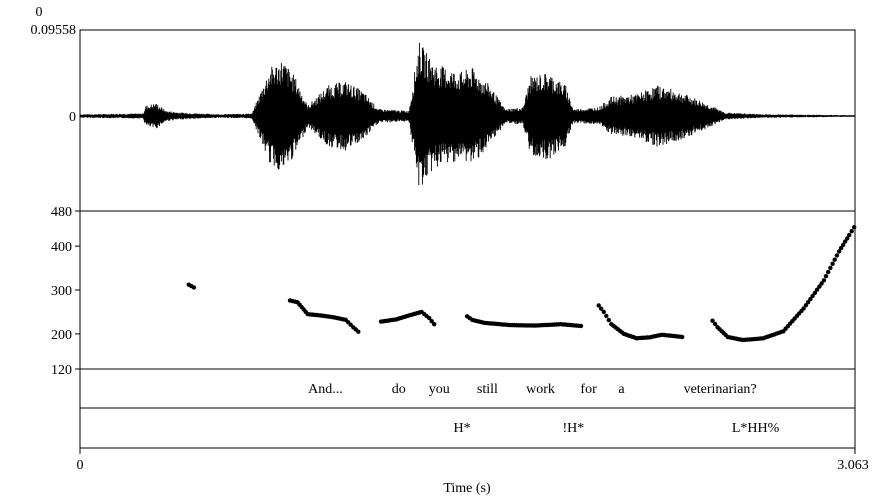  What do you see at coordinates (462, 428) in the screenshot?
I see `tier-tones-label: H*` at bounding box center [462, 428].